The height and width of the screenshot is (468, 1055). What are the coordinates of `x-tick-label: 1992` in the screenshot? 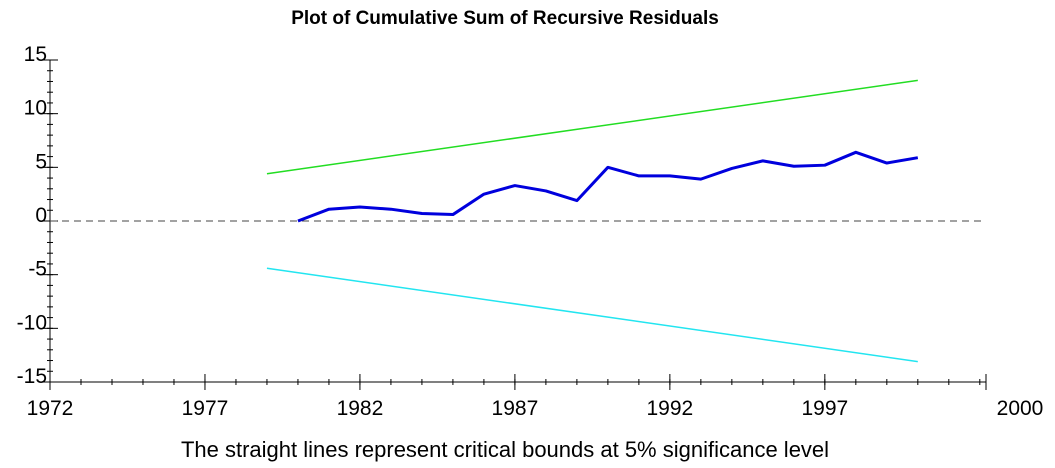 It's located at (670, 408).